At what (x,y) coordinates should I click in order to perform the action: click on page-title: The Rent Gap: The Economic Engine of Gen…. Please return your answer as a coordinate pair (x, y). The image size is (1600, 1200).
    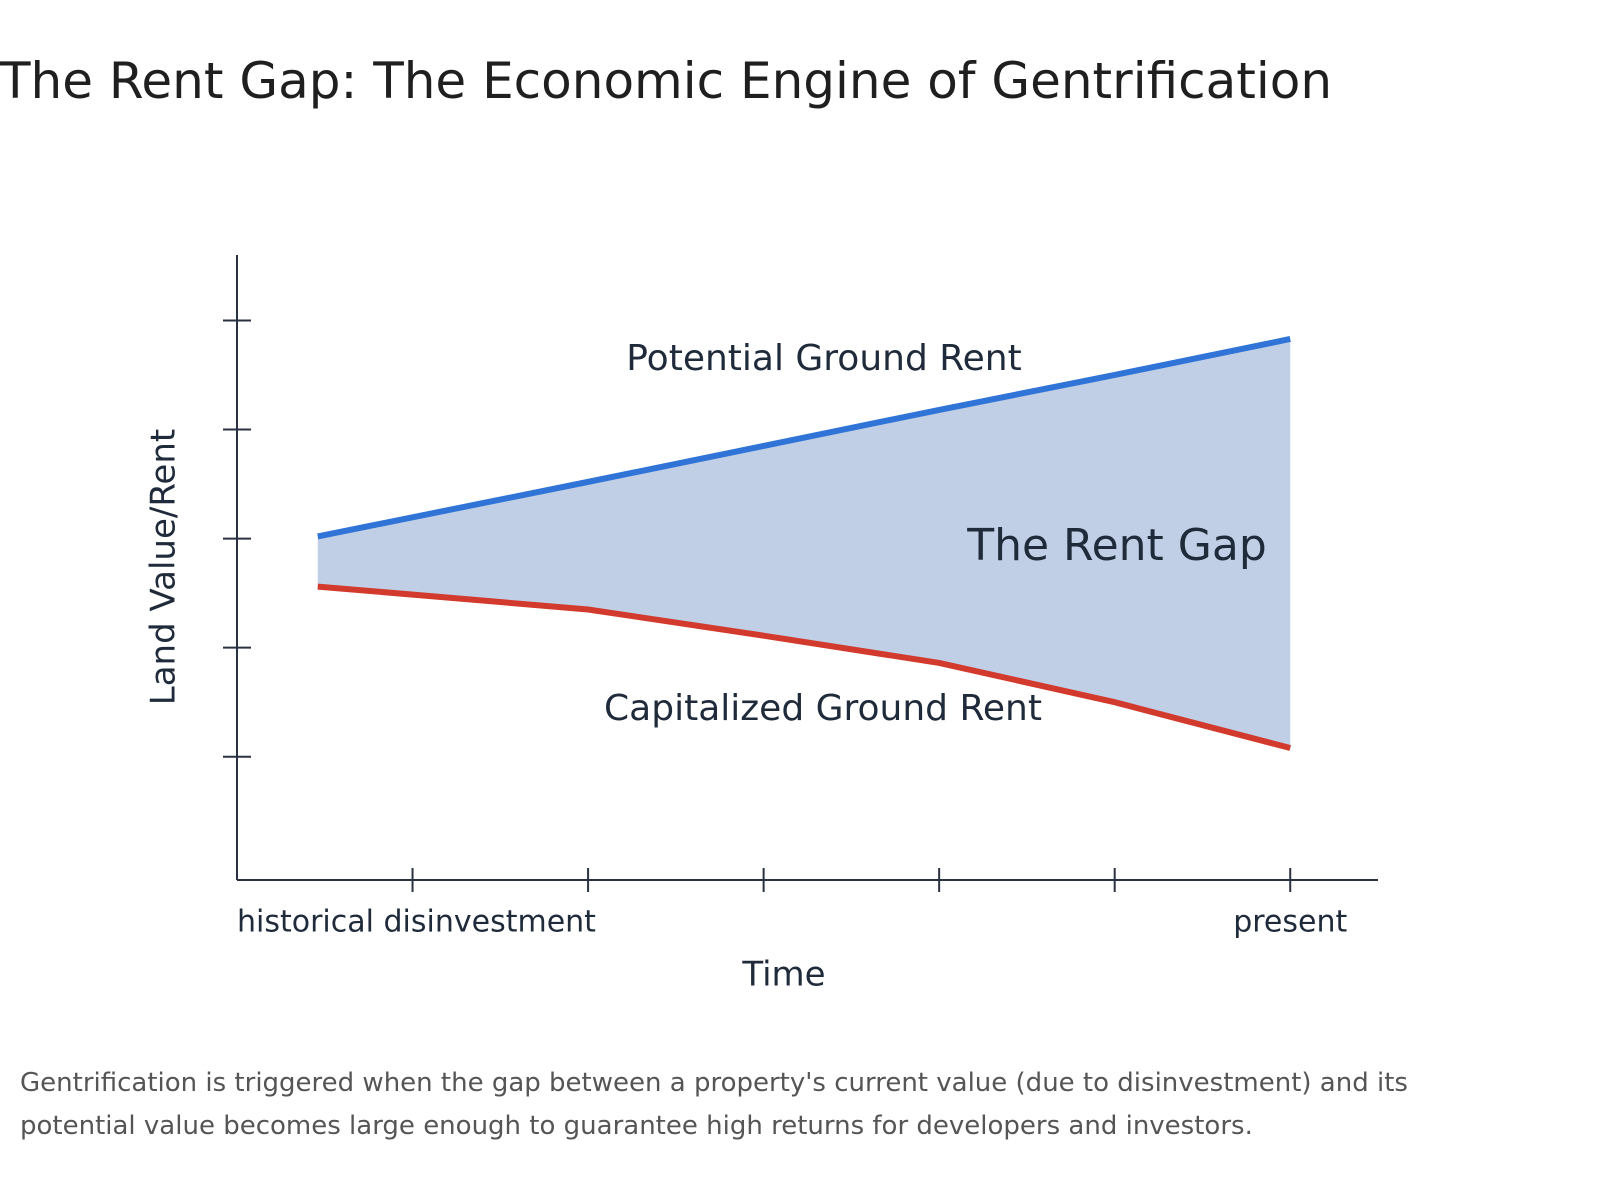
    Looking at the image, I should click on (666, 81).